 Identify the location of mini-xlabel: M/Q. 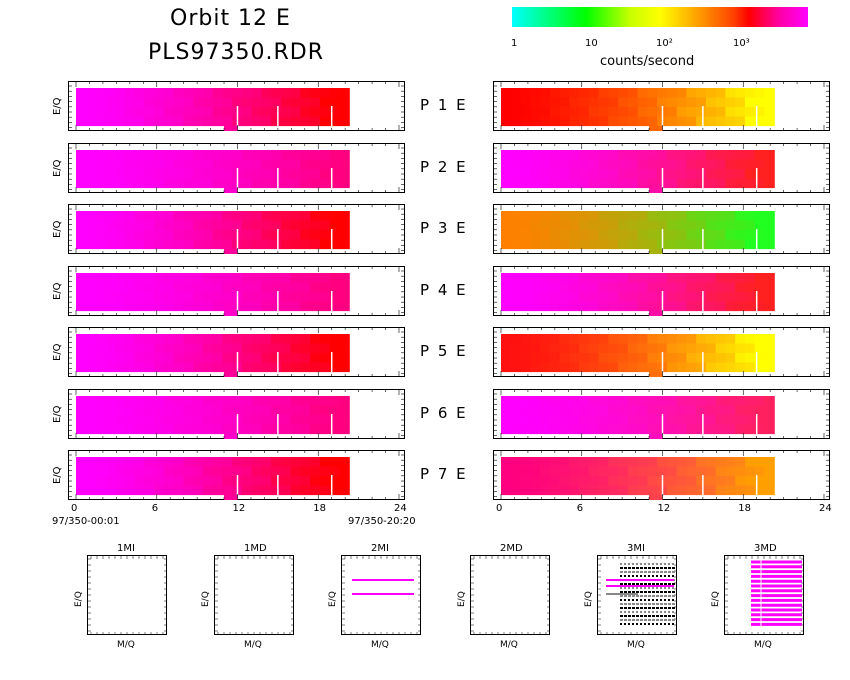
(763, 645).